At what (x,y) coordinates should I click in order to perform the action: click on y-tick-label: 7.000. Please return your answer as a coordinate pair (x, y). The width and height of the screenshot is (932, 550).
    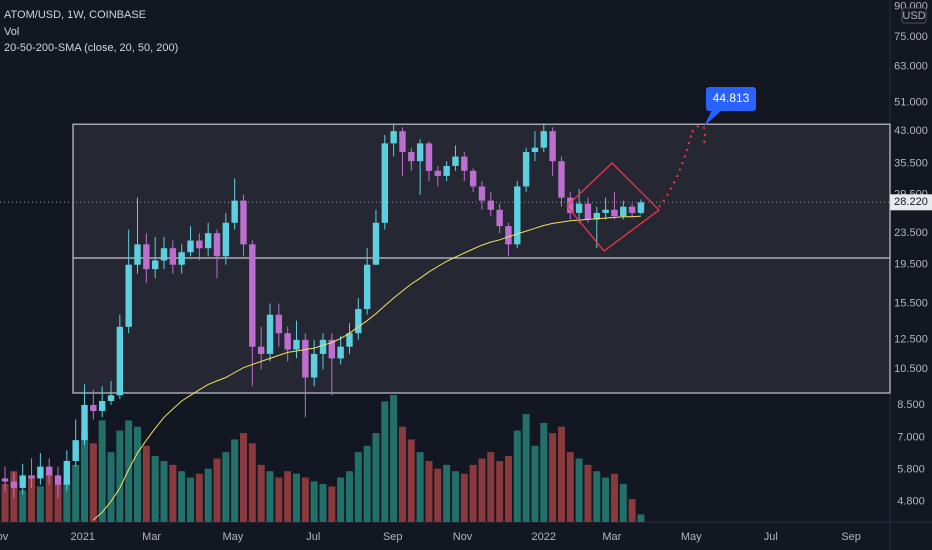
    Looking at the image, I should click on (911, 438).